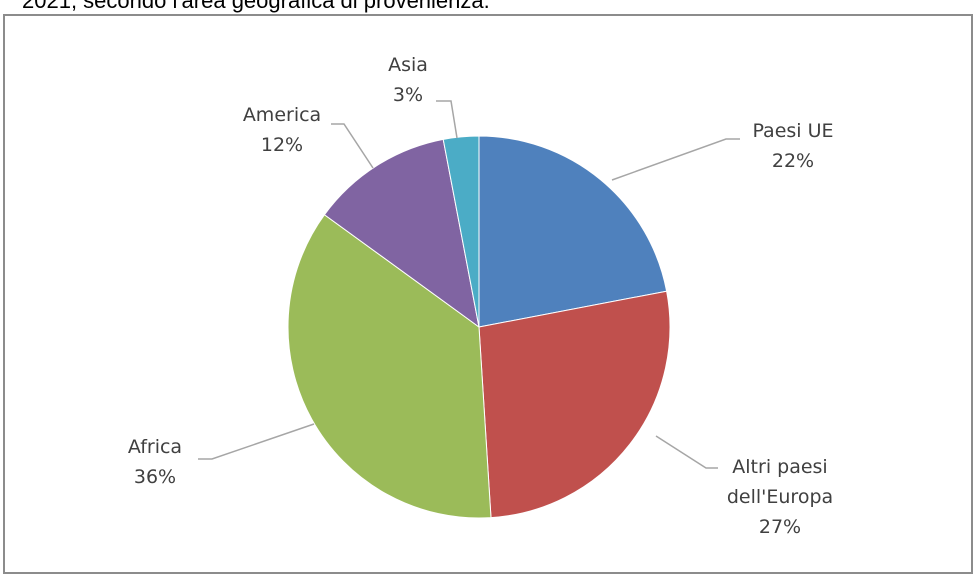 The image size is (979, 574). What do you see at coordinates (780, 527) in the screenshot?
I see `slice-value-label-2: 27%` at bounding box center [780, 527].